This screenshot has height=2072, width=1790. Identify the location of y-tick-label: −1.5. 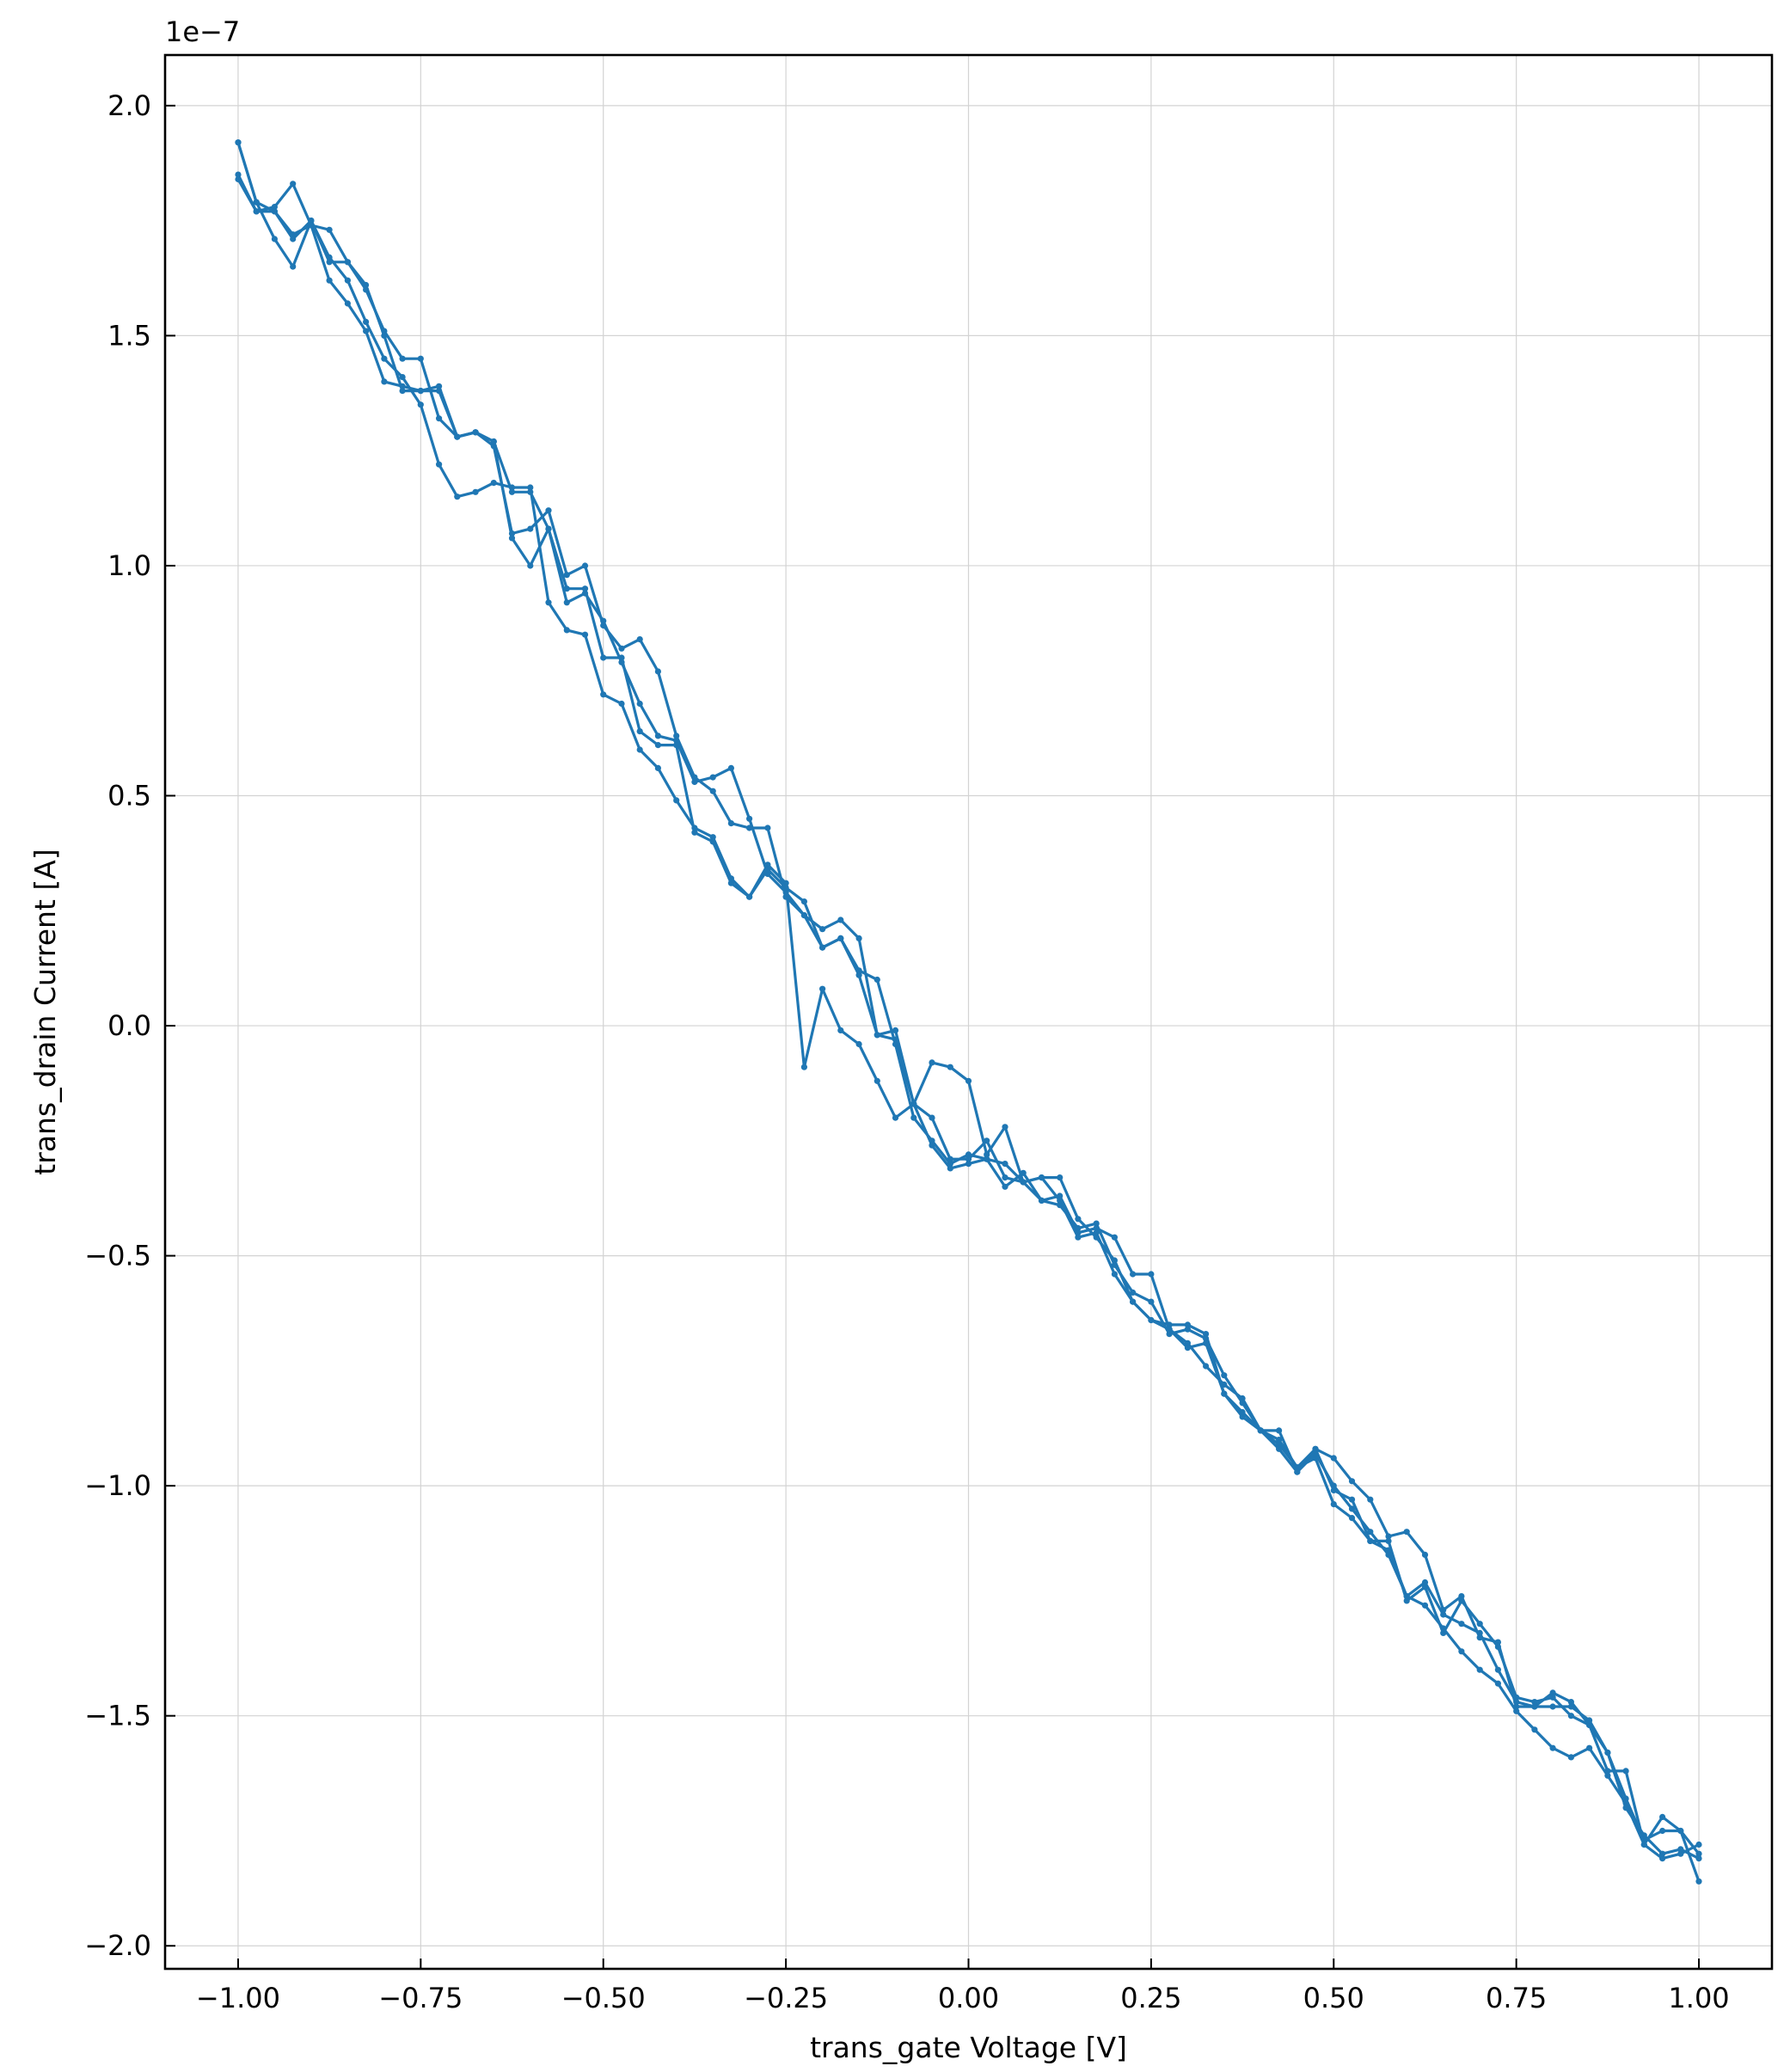
(117, 1716).